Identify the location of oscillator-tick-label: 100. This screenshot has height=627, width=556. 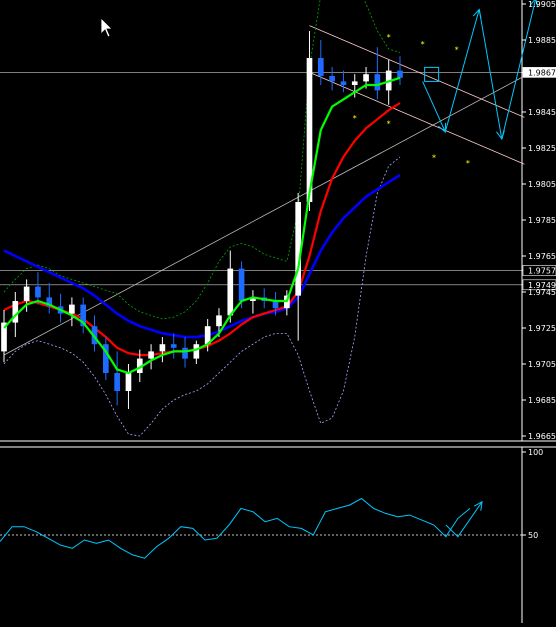
(535, 452).